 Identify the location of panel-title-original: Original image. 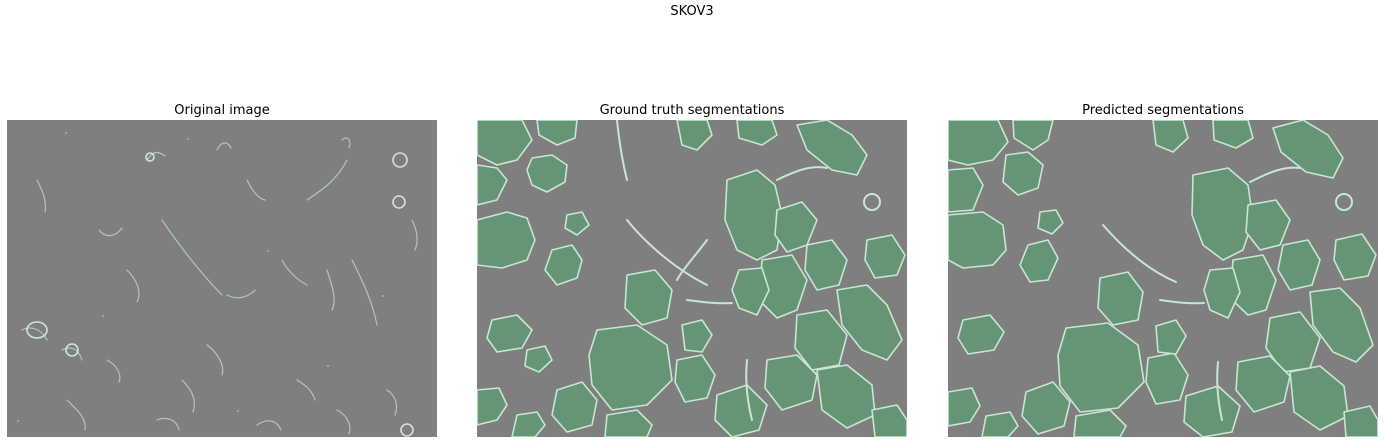
(222, 110).